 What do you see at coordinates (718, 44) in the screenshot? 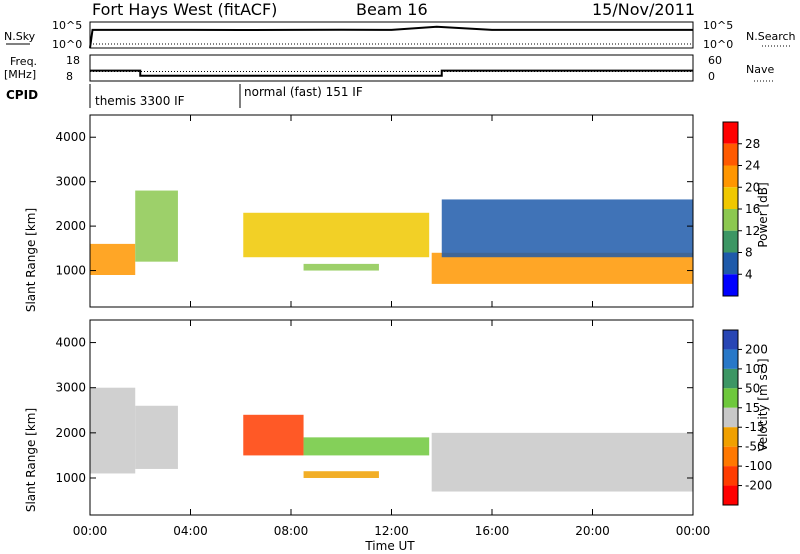
I see `noise-tick-lo-right: 10^0` at bounding box center [718, 44].